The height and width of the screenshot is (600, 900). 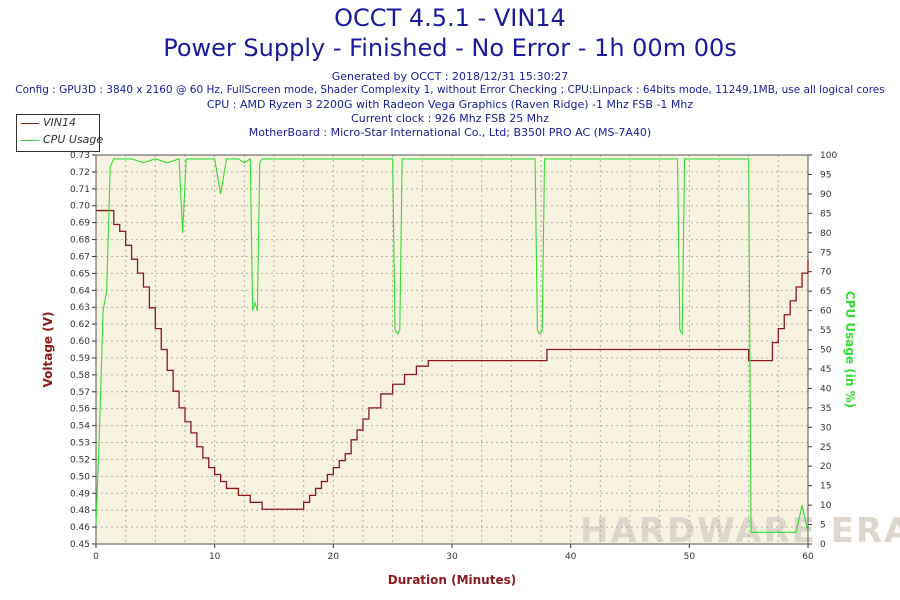 I want to click on y-right-tick-label: 90, so click(x=826, y=195).